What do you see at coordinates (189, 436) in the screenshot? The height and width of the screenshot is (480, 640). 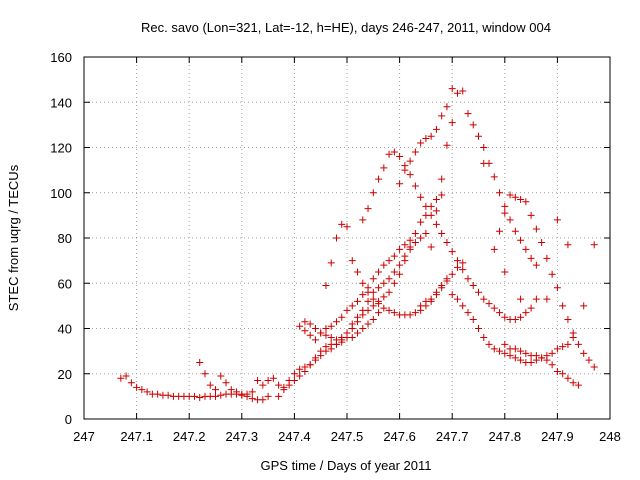 I see `x-tick-label: 247.2` at bounding box center [189, 436].